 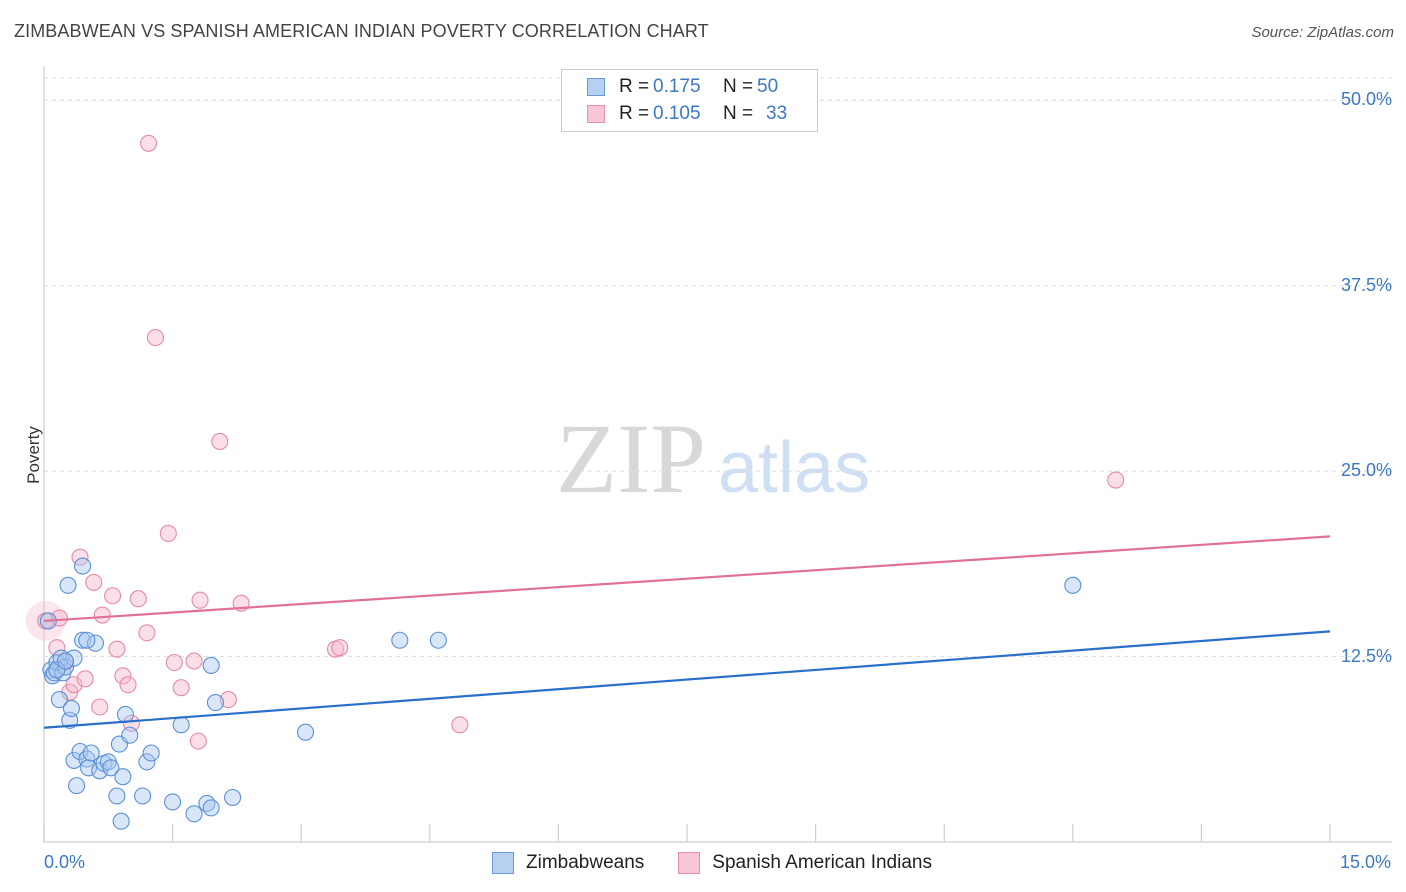 I want to click on legend-item-zimbabweans: Zimbabweans, so click(x=568, y=863).